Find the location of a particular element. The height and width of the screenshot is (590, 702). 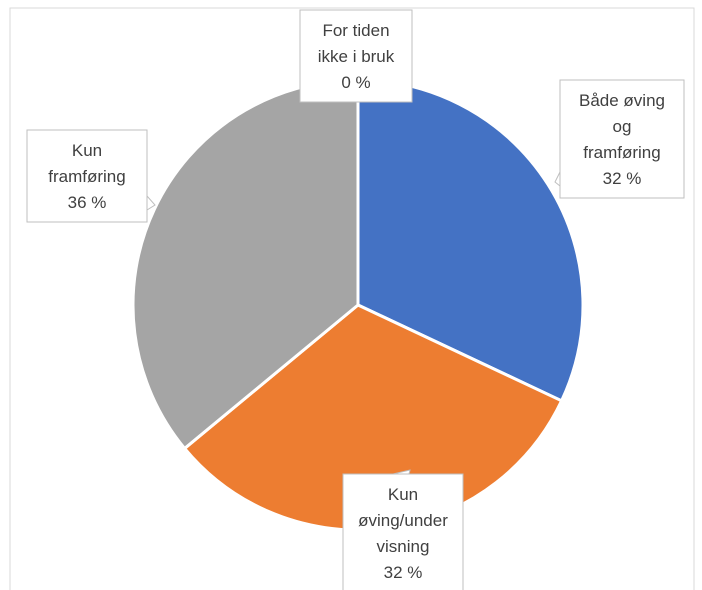

data-label-value: 0 % is located at coordinates (355, 82).